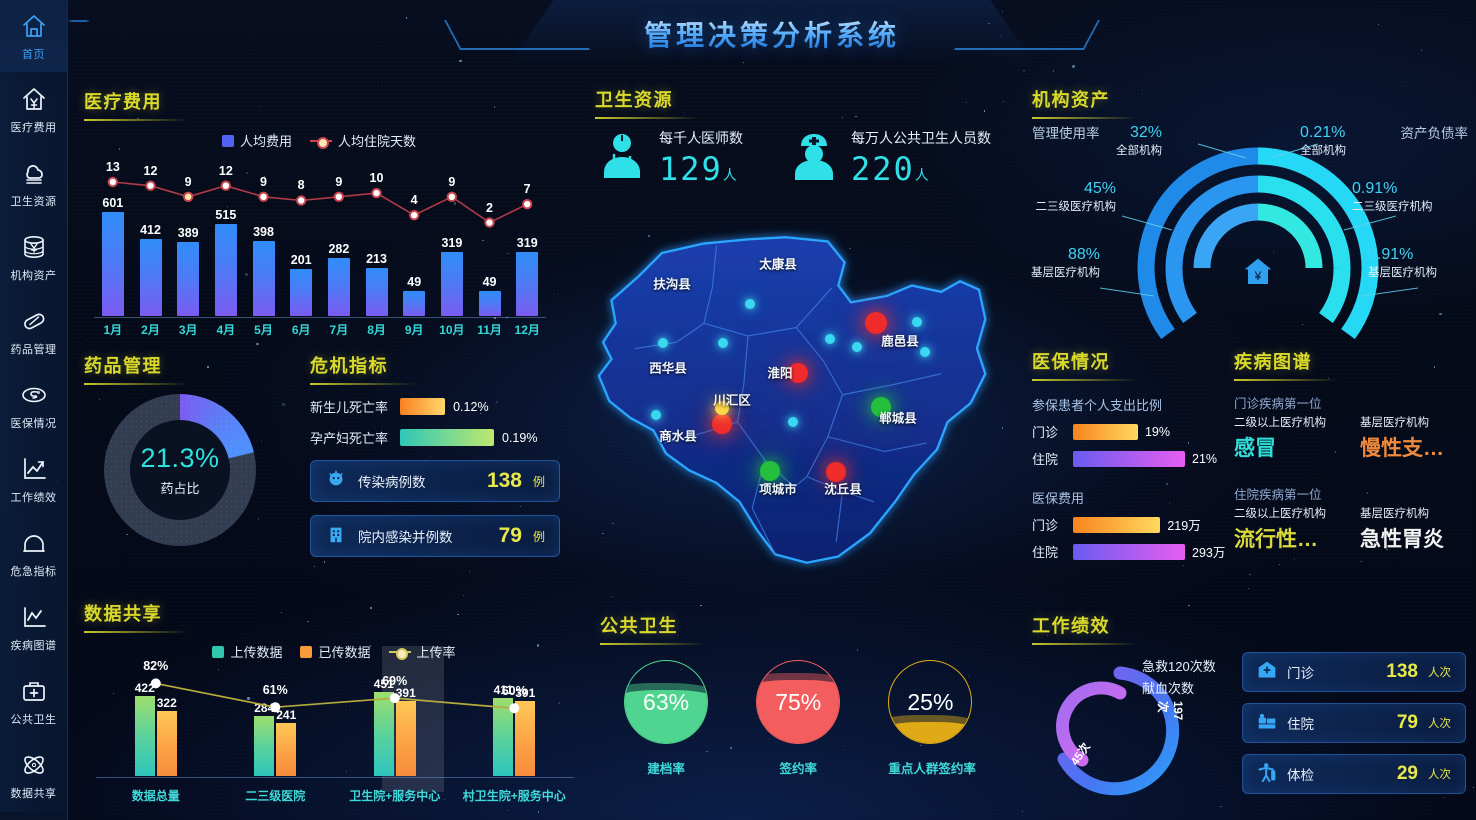 Image resolution: width=1476 pixels, height=820 pixels. I want to click on sidebar-item-数据共享: 数据共享, so click(33, 775).